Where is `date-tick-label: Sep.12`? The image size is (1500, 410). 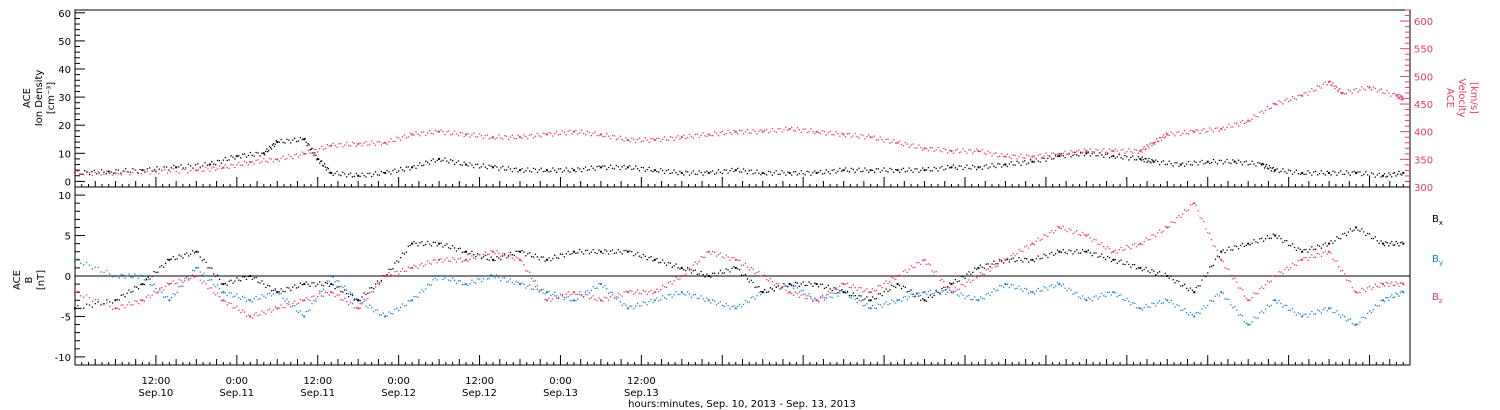 date-tick-label: Sep.12 is located at coordinates (398, 393).